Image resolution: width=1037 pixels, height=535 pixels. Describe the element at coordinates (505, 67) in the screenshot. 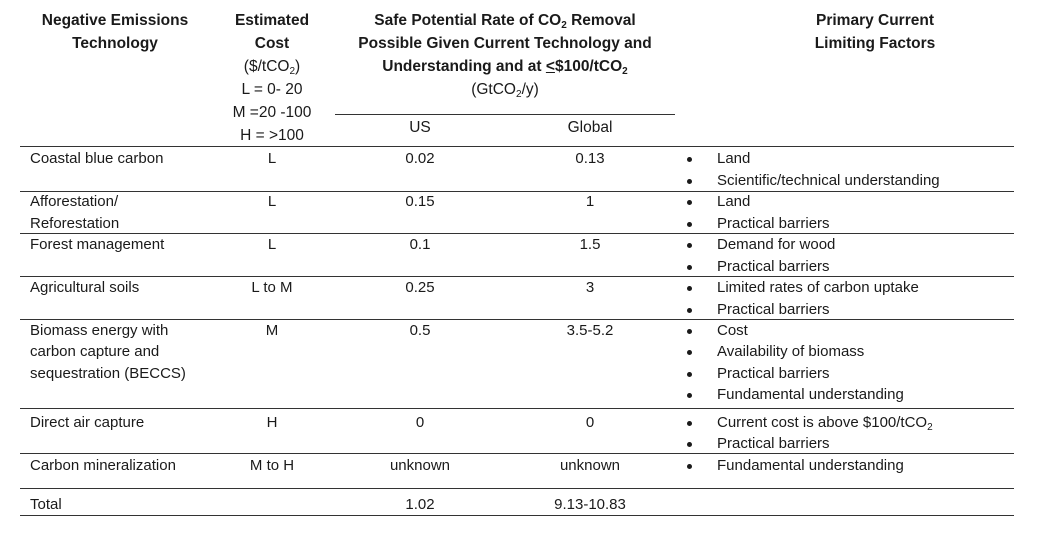

I see `header-rate-line3: Understanding and at <$100/tCO2` at that location.